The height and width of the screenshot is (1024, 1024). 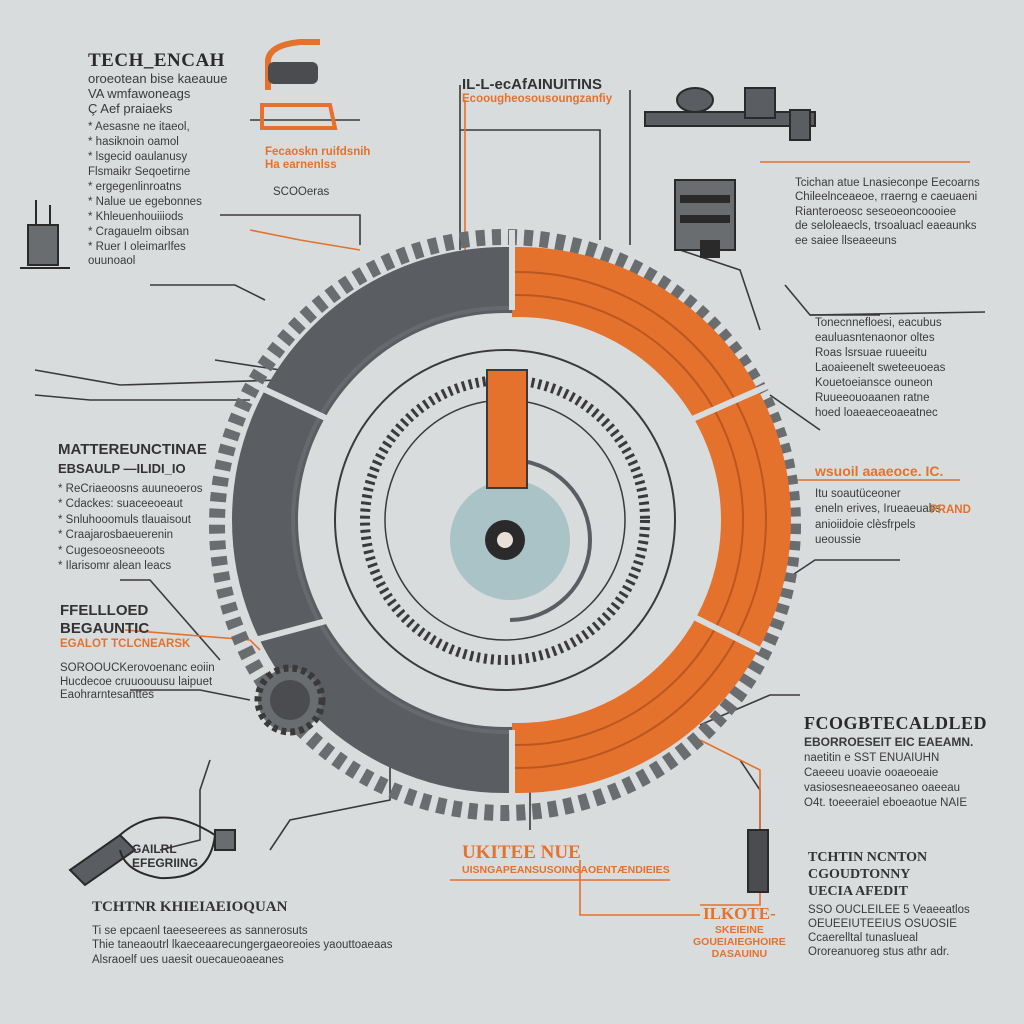 I want to click on left-mid-line: * ReCriaeoosns auuneoeros, so click(x=130, y=488).